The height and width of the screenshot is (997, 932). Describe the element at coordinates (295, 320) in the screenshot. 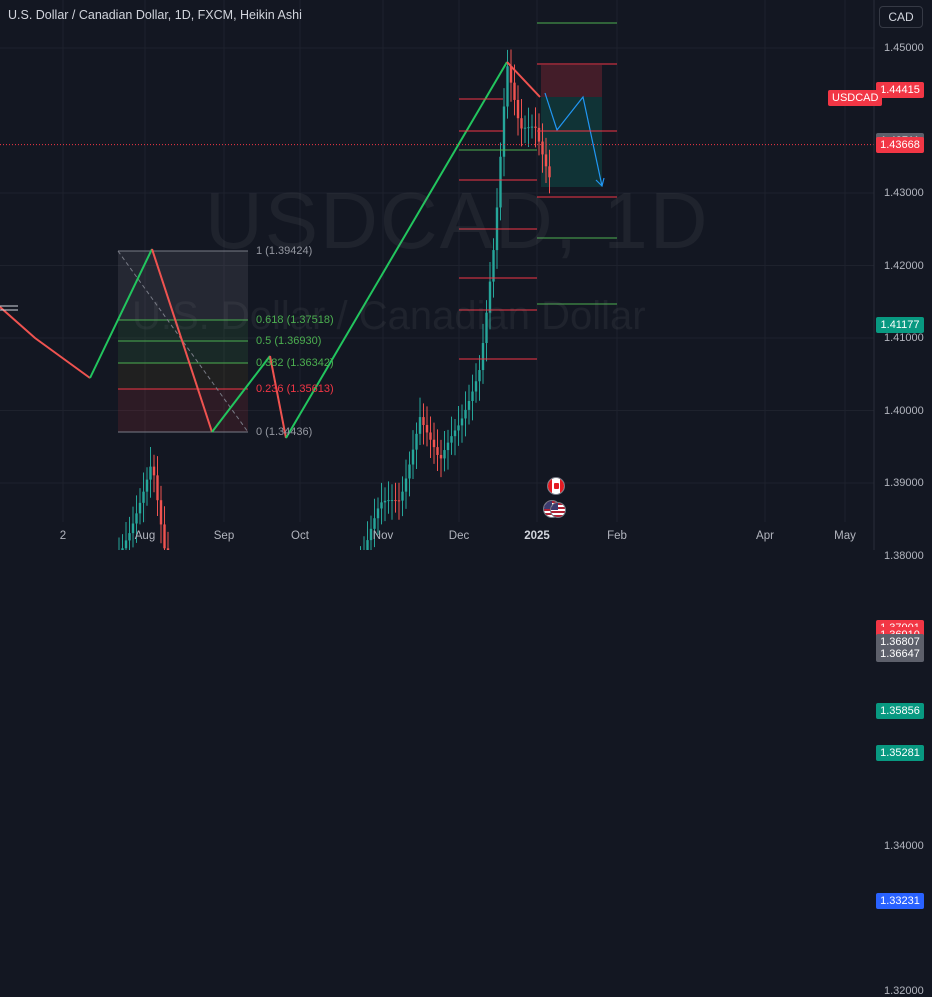

I see `fib-level-label: 0.618 (1.37518)` at that location.